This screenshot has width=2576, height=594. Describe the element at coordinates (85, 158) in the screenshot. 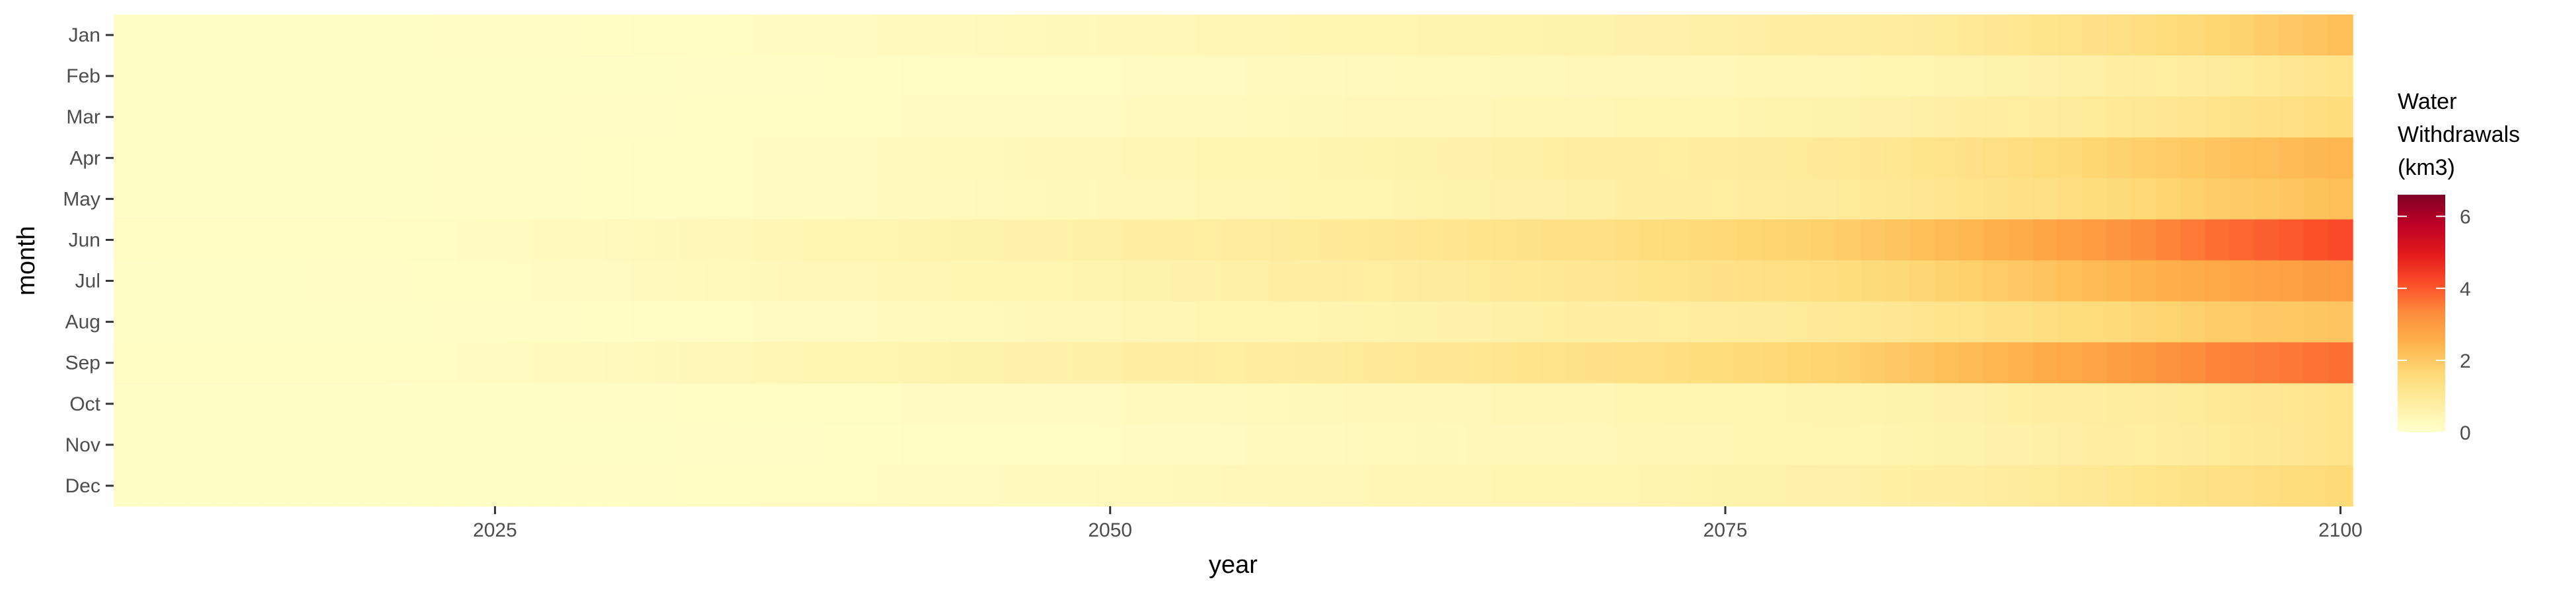

I see `y-tick-label: Apr` at that location.